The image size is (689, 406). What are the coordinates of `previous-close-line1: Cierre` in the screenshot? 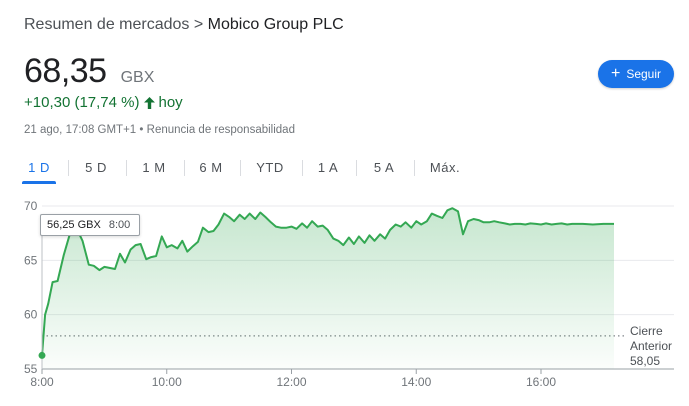 It's located at (646, 331).